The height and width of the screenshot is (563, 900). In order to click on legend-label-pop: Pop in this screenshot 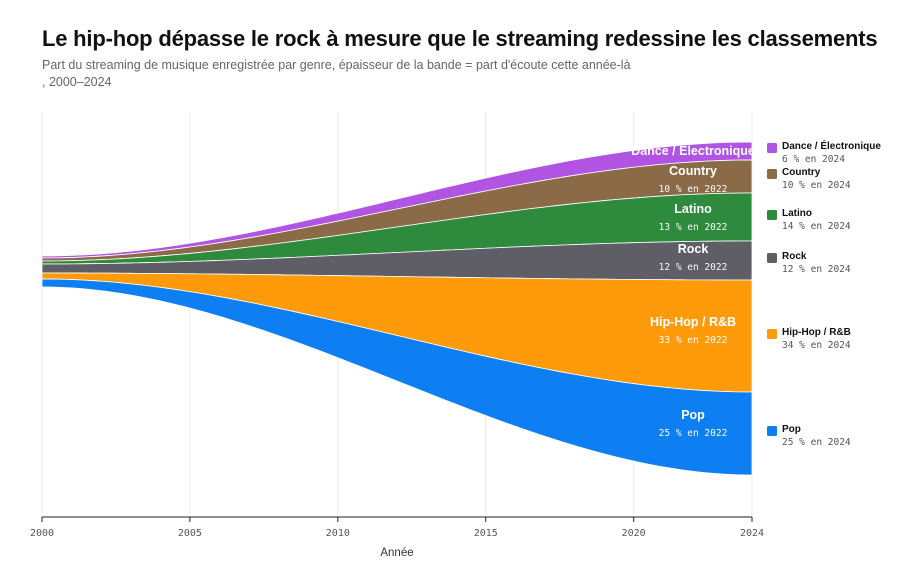, I will do `click(791, 429)`.